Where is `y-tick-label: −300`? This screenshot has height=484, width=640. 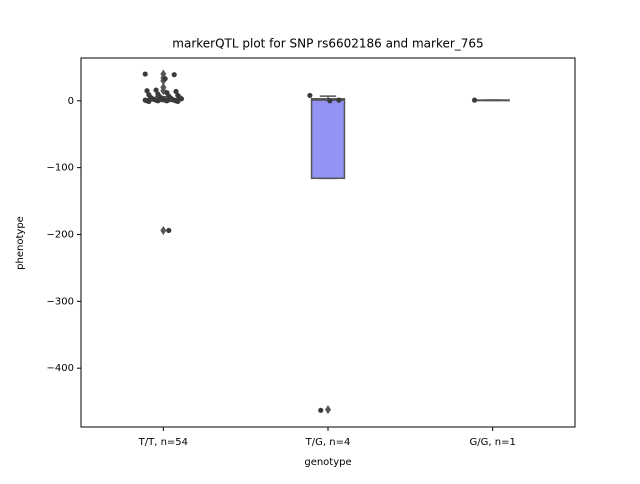
y-tick-label: −300 is located at coordinates (60, 301).